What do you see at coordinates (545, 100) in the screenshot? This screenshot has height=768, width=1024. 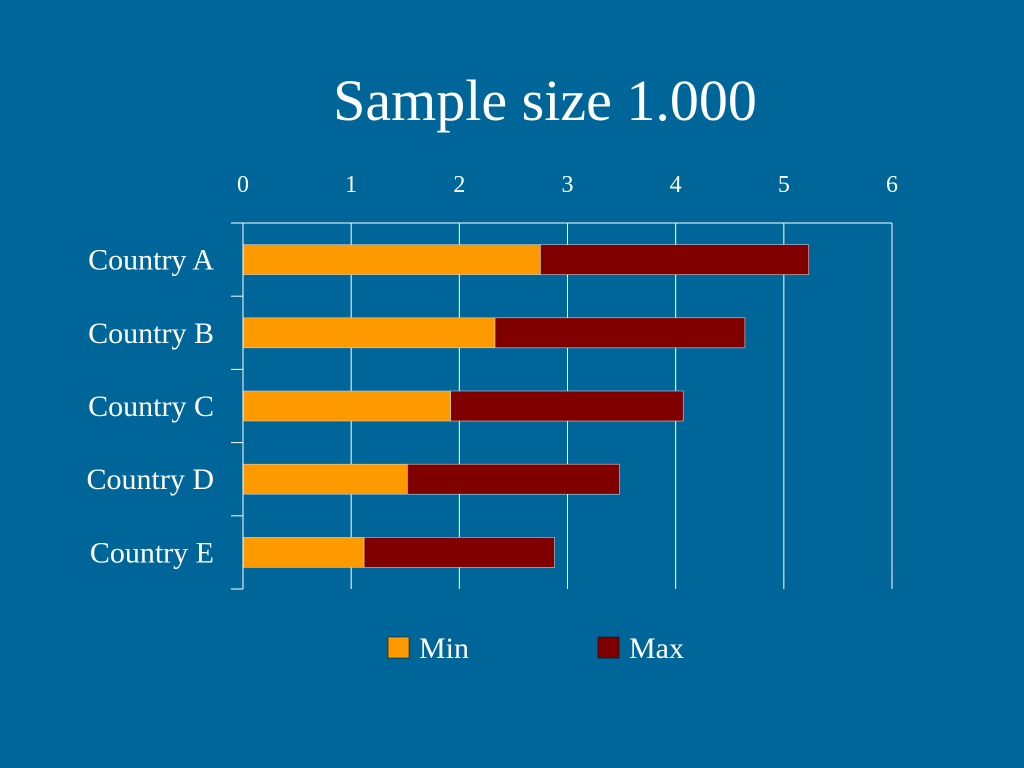 I see `chart-title: Sample size 1.000` at bounding box center [545, 100].